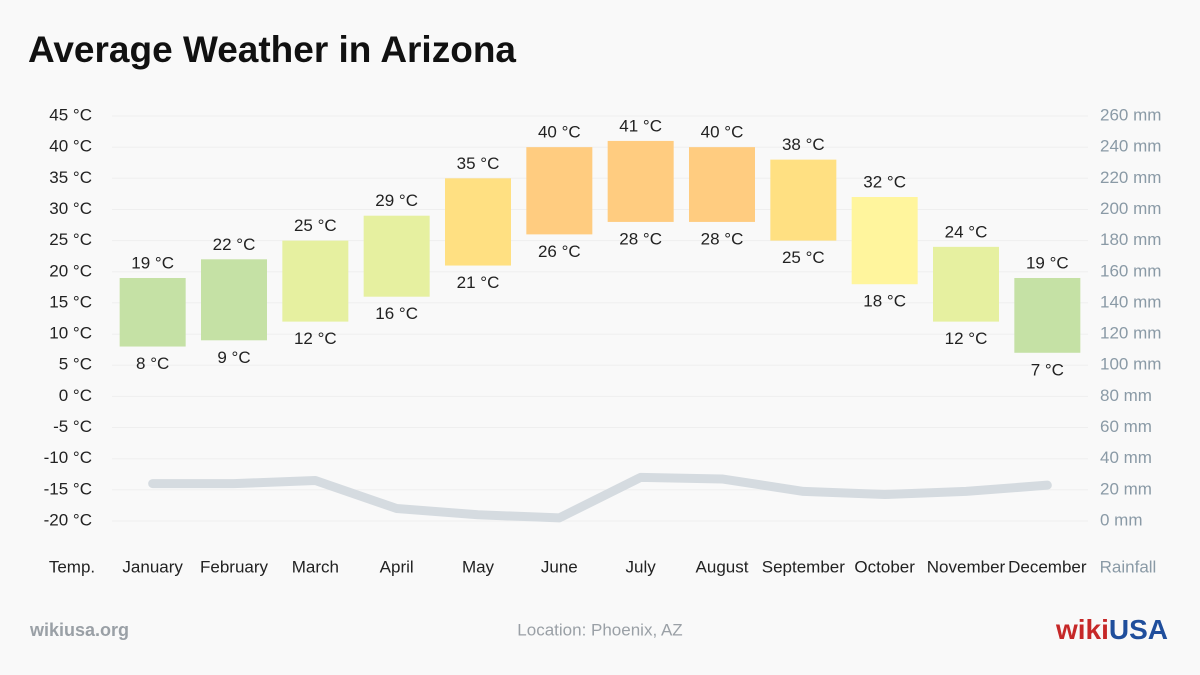  I want to click on logo: wikiUSA, so click(1111, 629).